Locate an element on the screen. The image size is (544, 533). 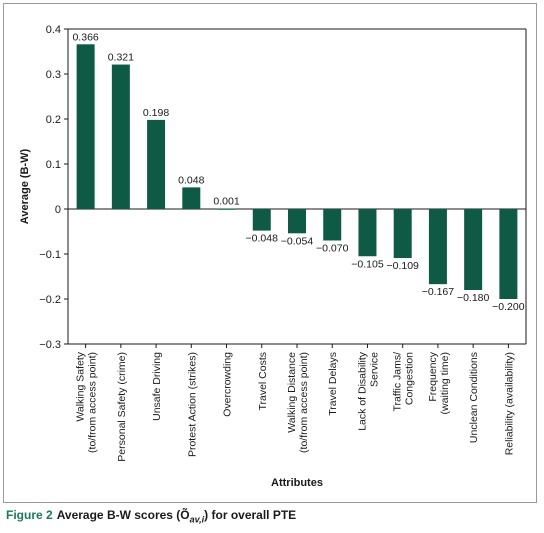
caption-symbol: Õ is located at coordinates (185, 515).